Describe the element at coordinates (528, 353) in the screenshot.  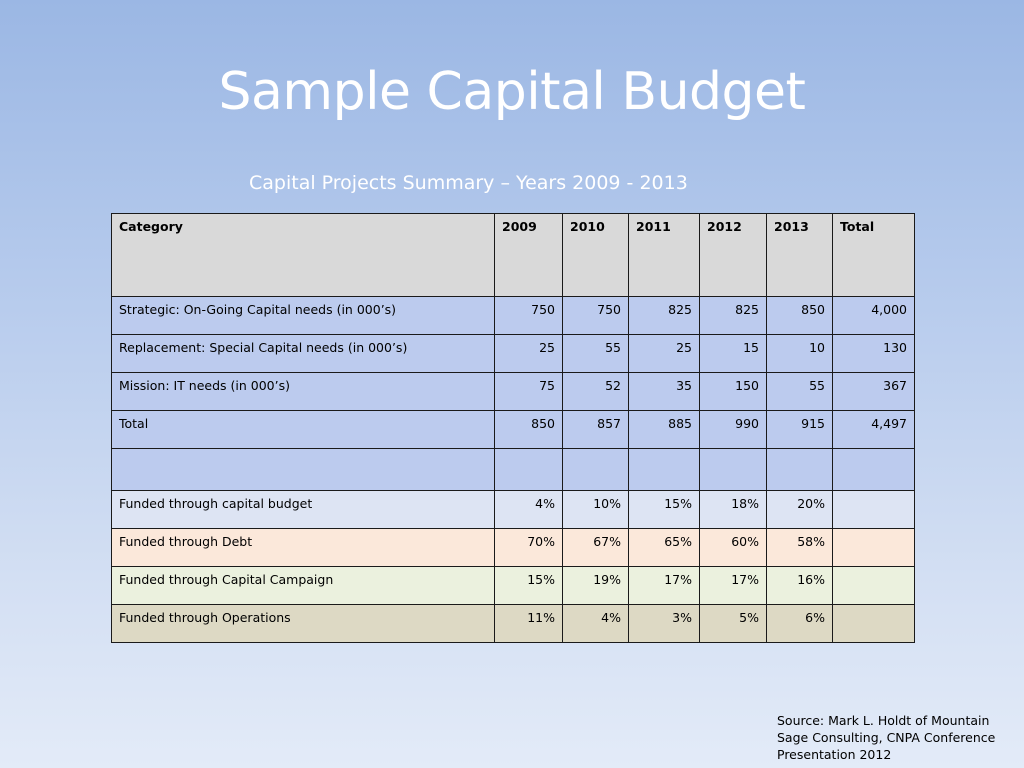
I see `cell-2009: 25` at that location.